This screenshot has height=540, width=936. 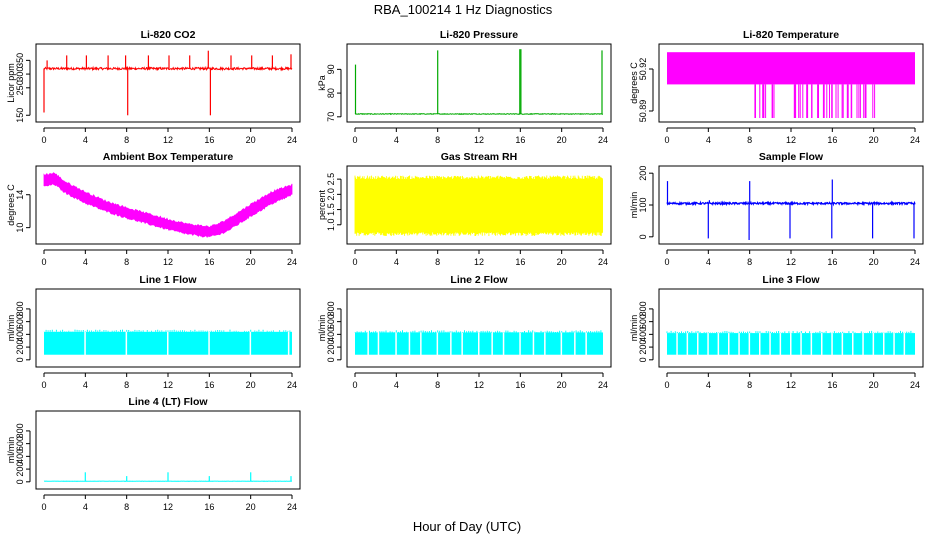 I want to click on figure-title: RBA_100214 1 Hz Diagnostics, so click(x=463, y=9).